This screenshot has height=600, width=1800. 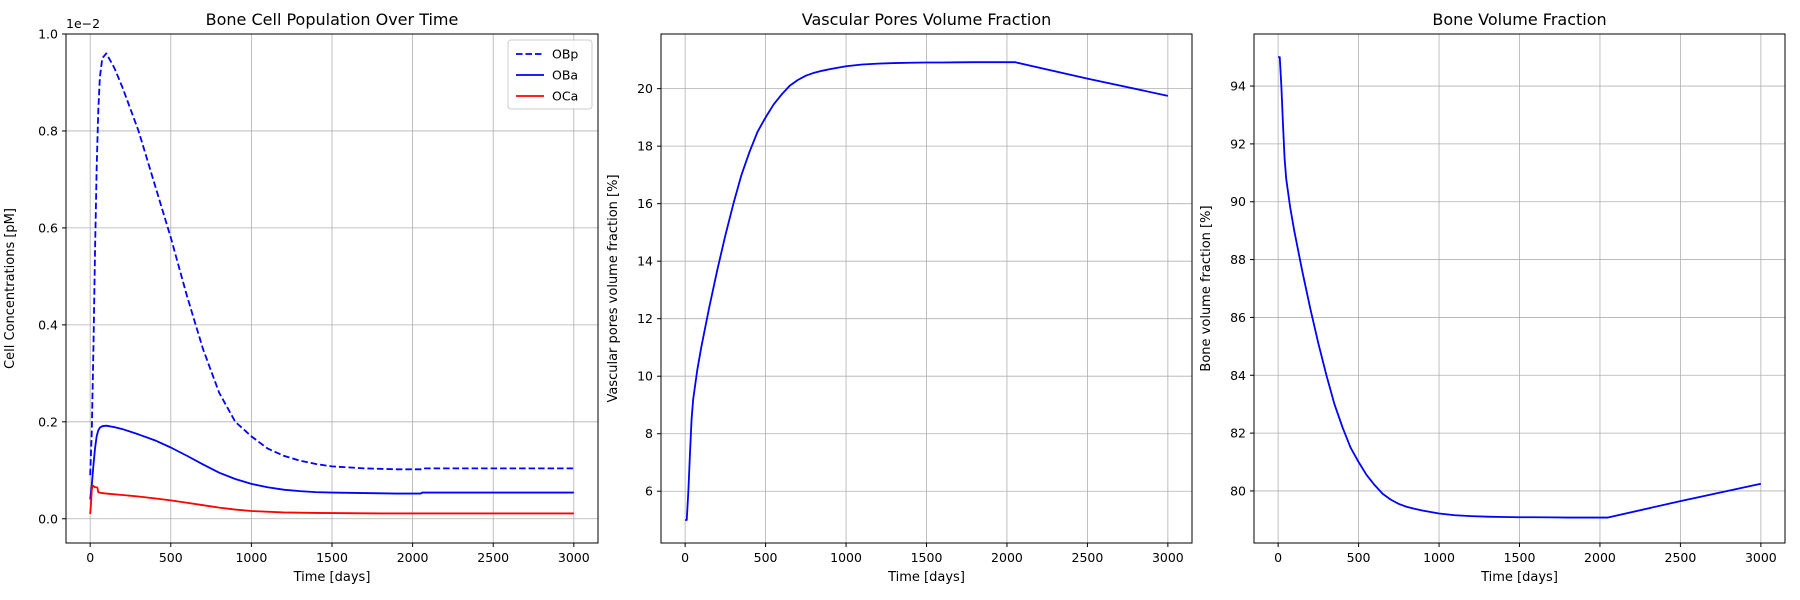 I want to click on y-axis-label: Cell Concentrations [pM], so click(x=10, y=288).